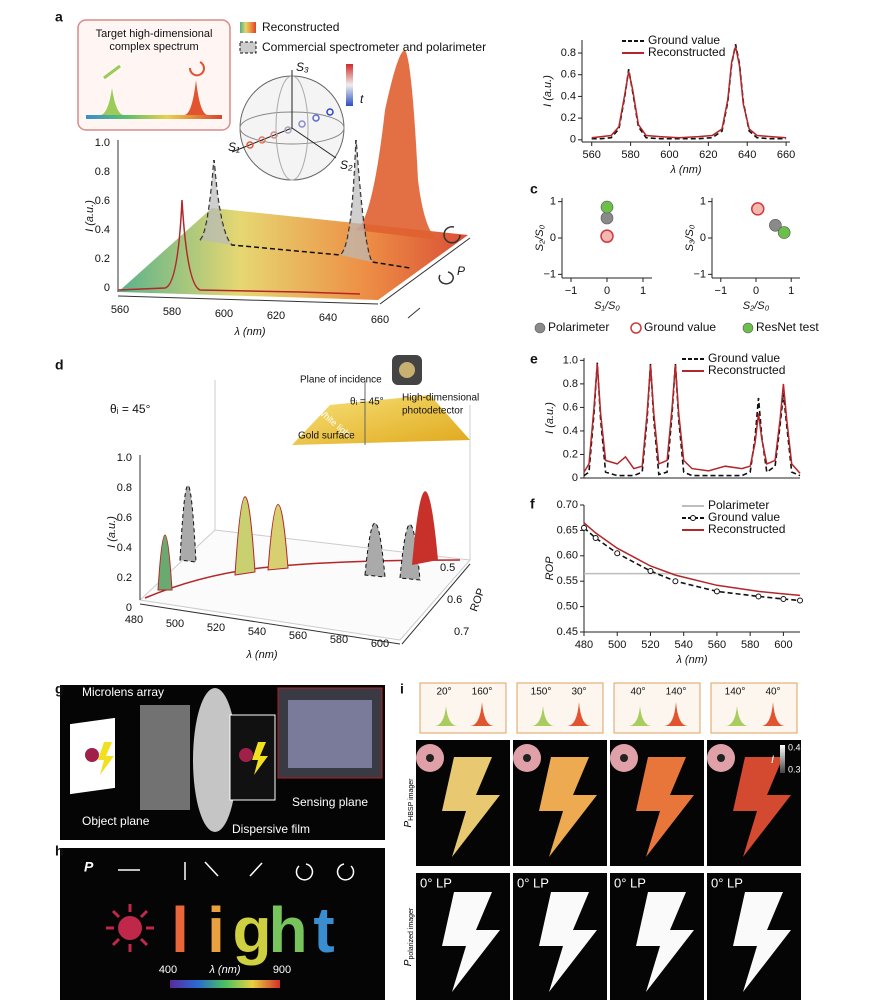 This screenshot has height=1005, width=873. I want to click on panel-label: c, so click(534, 189).